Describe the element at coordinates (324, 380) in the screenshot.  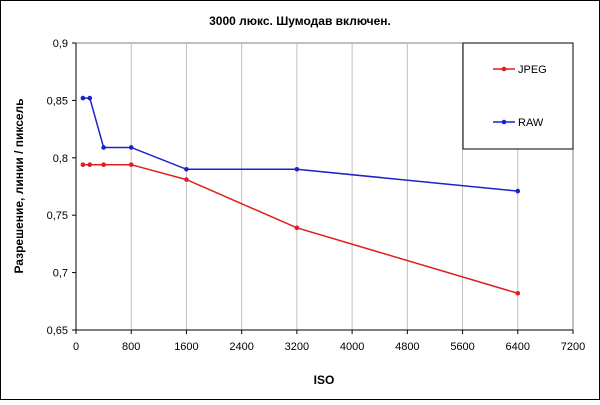
I see `x-axis-title: ISO` at that location.